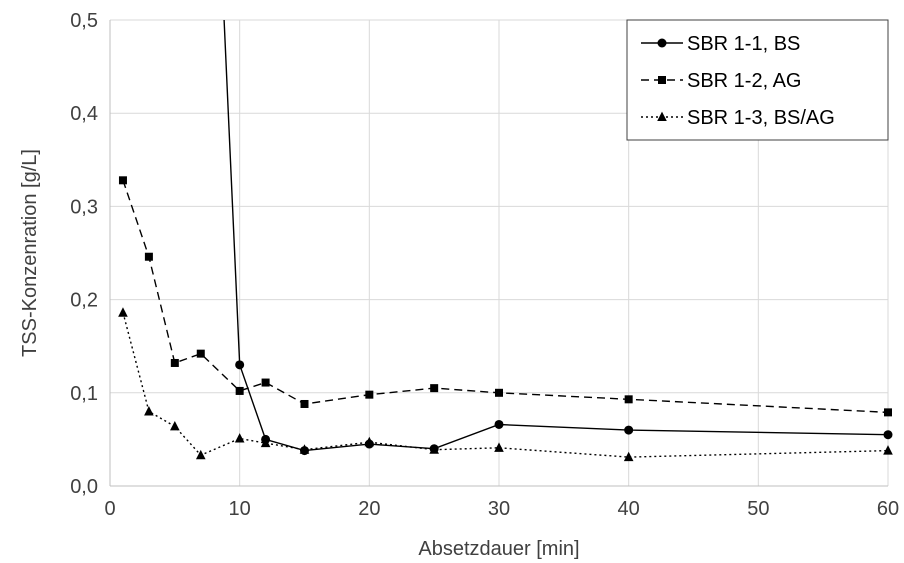 This screenshot has height=563, width=904. What do you see at coordinates (499, 509) in the screenshot?
I see `x-tick-label: 30` at bounding box center [499, 509].